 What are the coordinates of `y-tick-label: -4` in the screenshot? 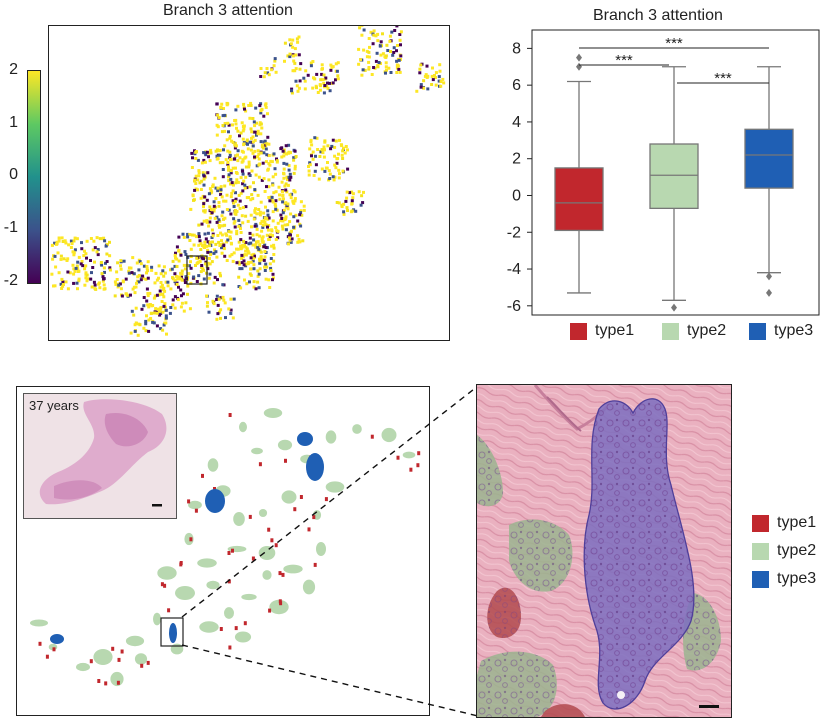 It's located at (514, 269).